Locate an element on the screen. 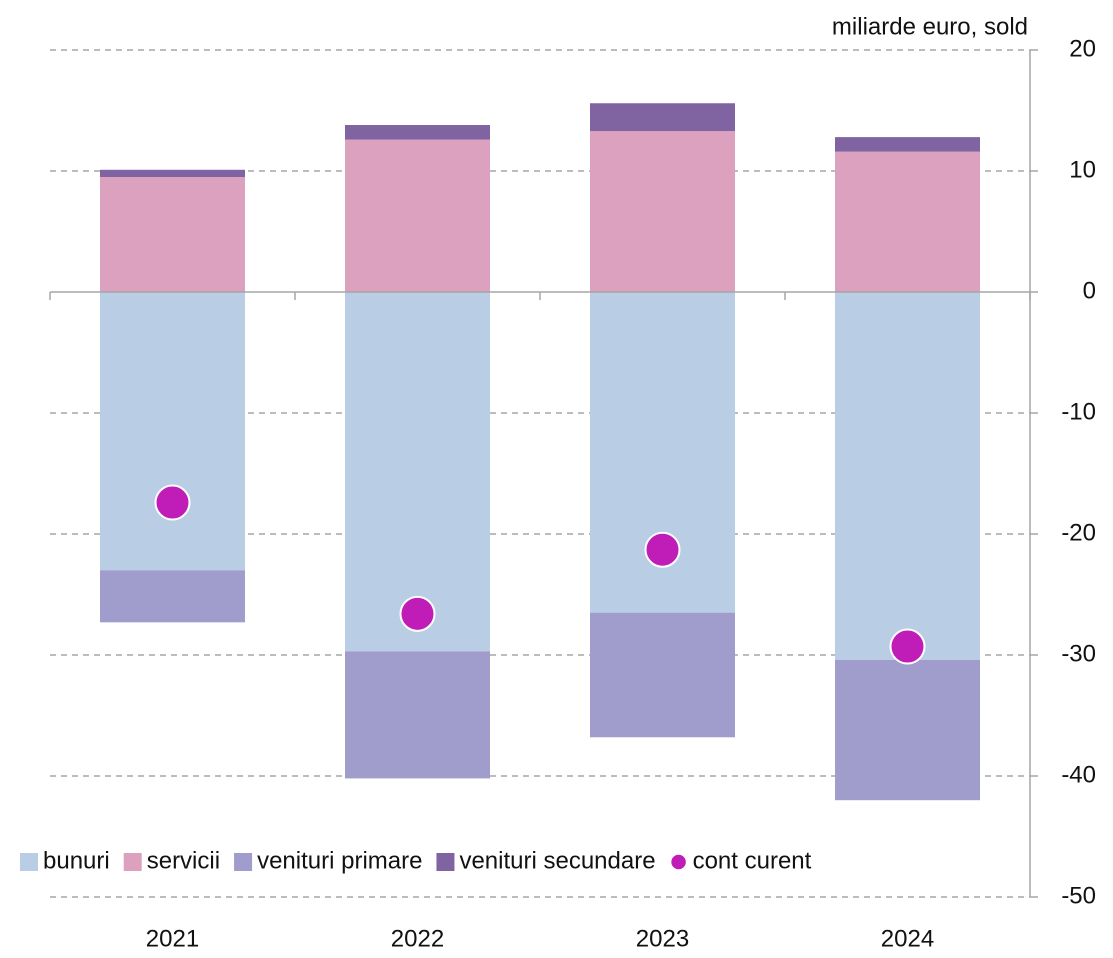 Image resolution: width=1113 pixels, height=958 pixels. legend-label: servicii is located at coordinates (183, 860).